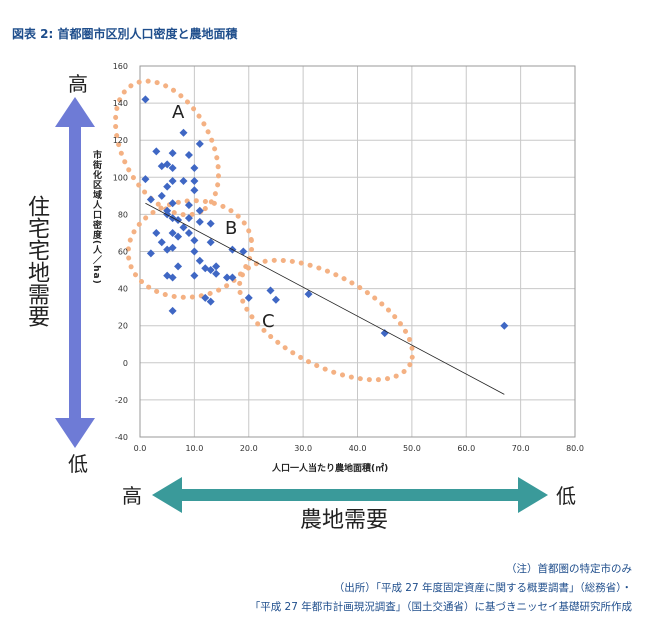 Image resolution: width=646 pixels, height=624 pixels. Describe the element at coordinates (566, 496) in the screenshot. I see `x-arrow-right-label: 低` at that location.